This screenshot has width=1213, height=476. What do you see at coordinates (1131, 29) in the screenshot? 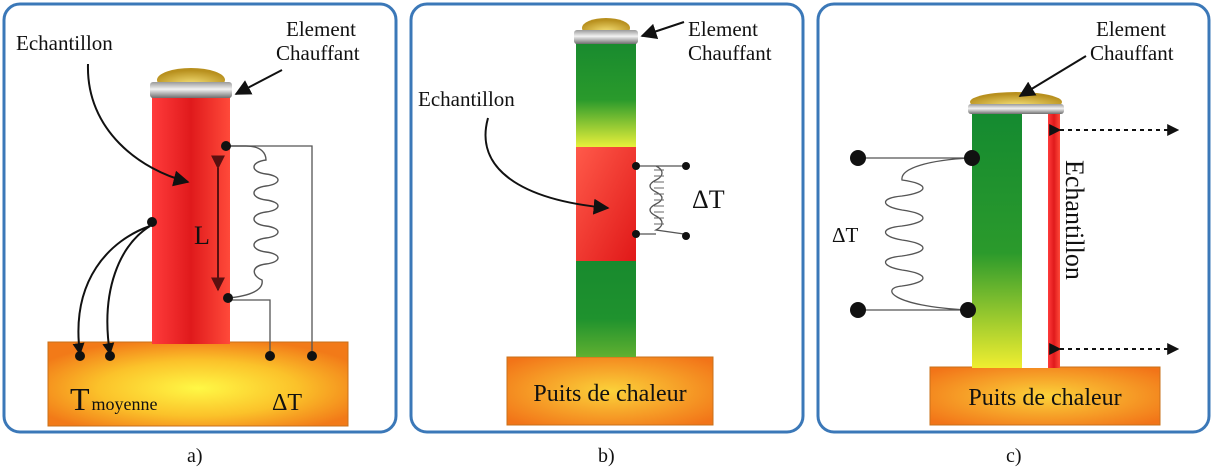
I see `panel-c-heater-label-line1: Element` at bounding box center [1131, 29].